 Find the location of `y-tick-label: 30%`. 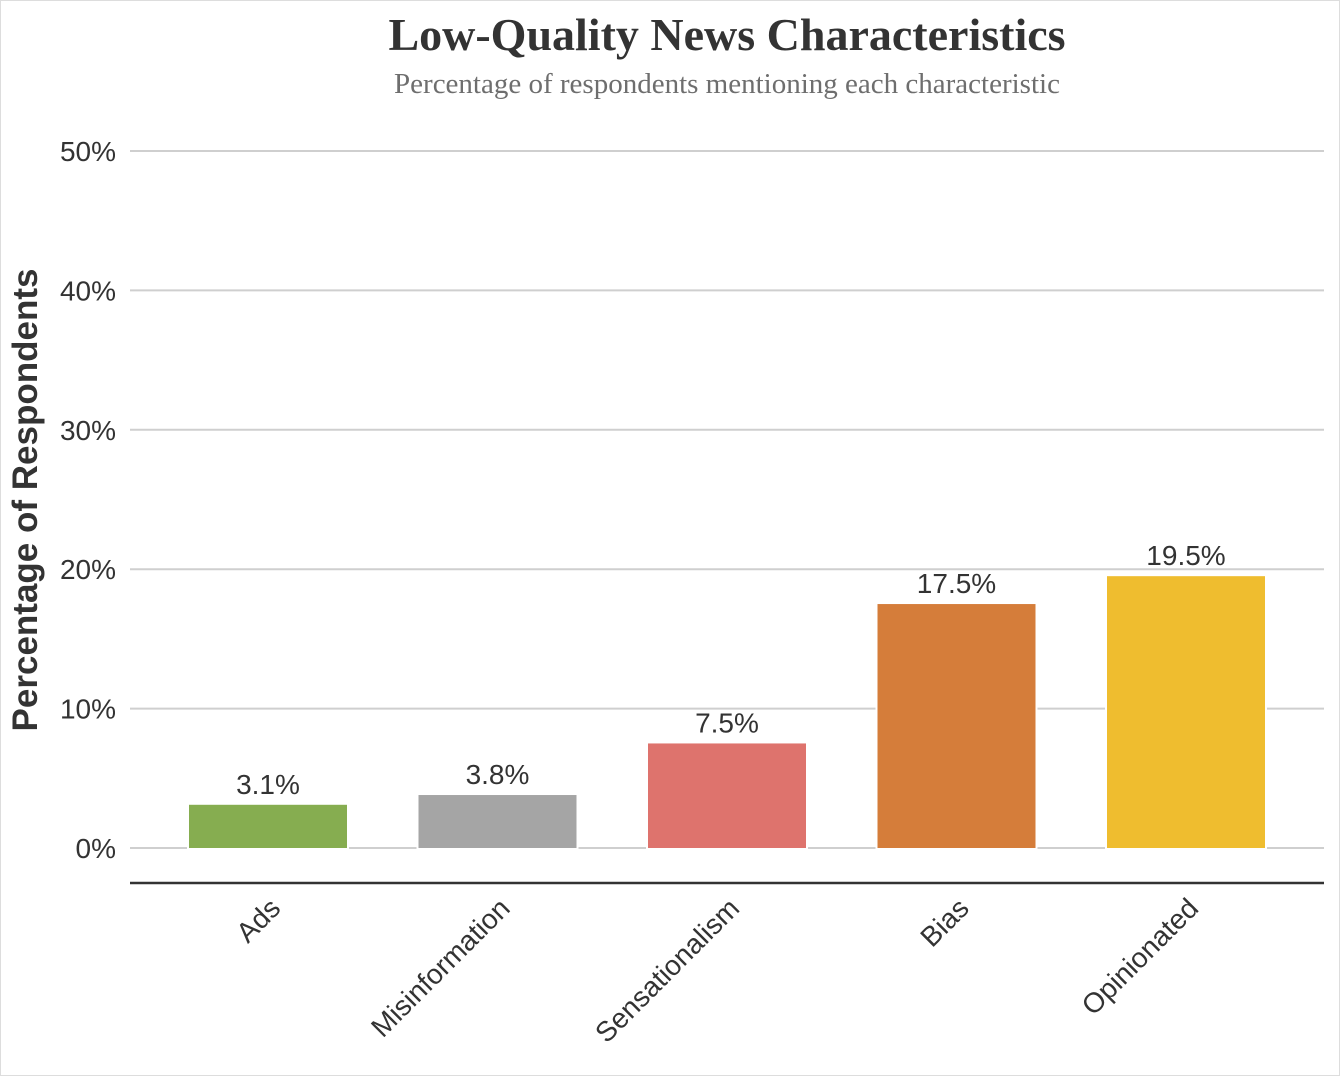

y-tick-label: 30% is located at coordinates (88, 430).